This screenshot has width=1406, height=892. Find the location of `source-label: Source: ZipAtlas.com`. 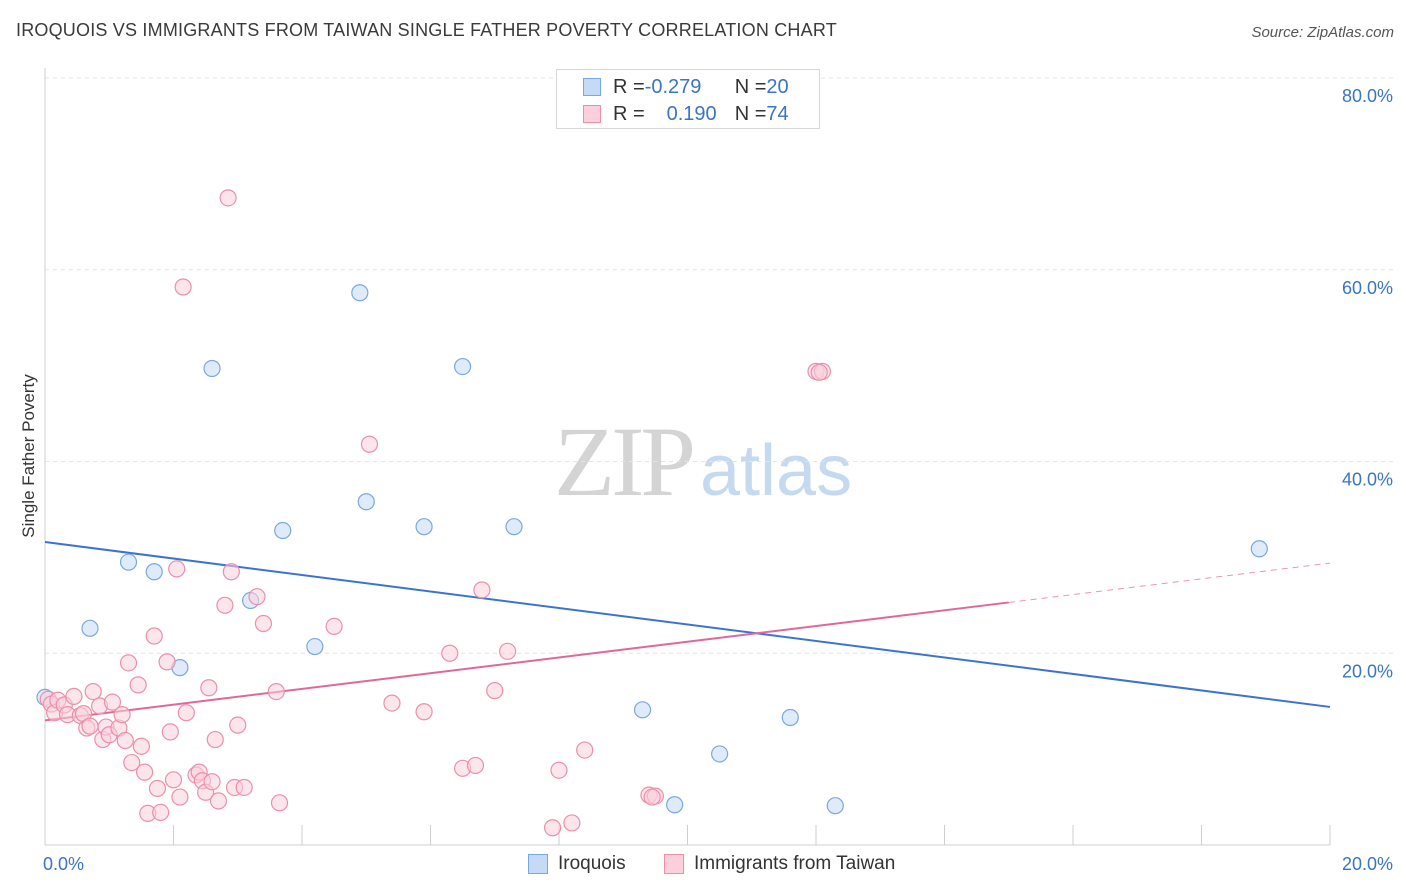

source-label: Source: ZipAtlas.com is located at coordinates (1322, 32).